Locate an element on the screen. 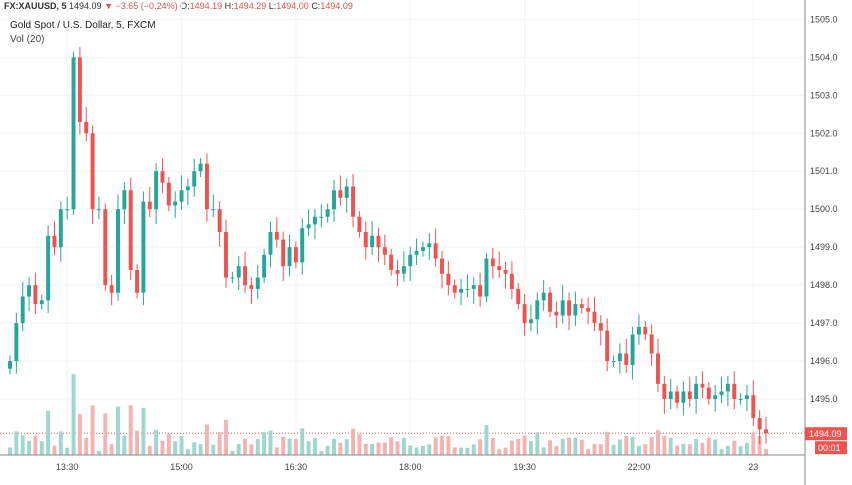 Image resolution: width=852 pixels, height=485 pixels. y-tick-label: 1495.0 is located at coordinates (824, 399).